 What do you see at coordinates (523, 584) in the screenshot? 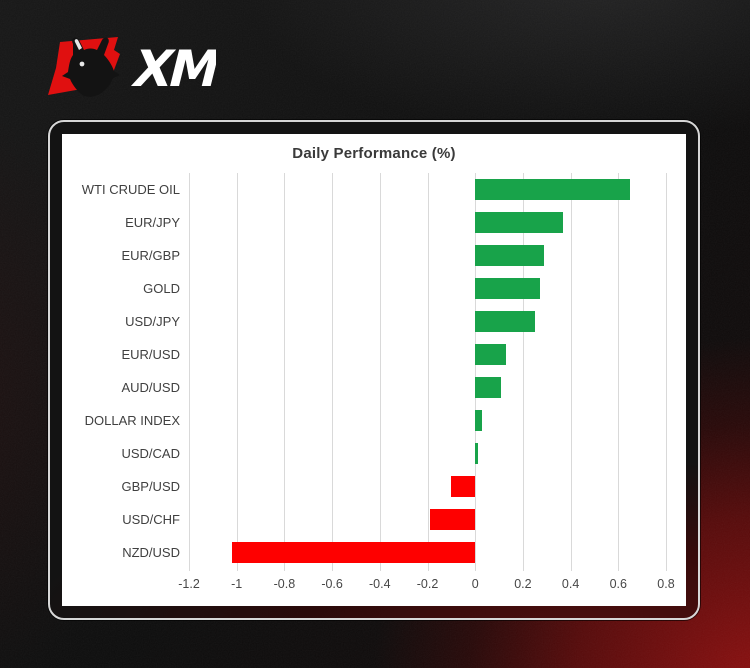
I see `x-tick-label: 0.2` at bounding box center [523, 584].